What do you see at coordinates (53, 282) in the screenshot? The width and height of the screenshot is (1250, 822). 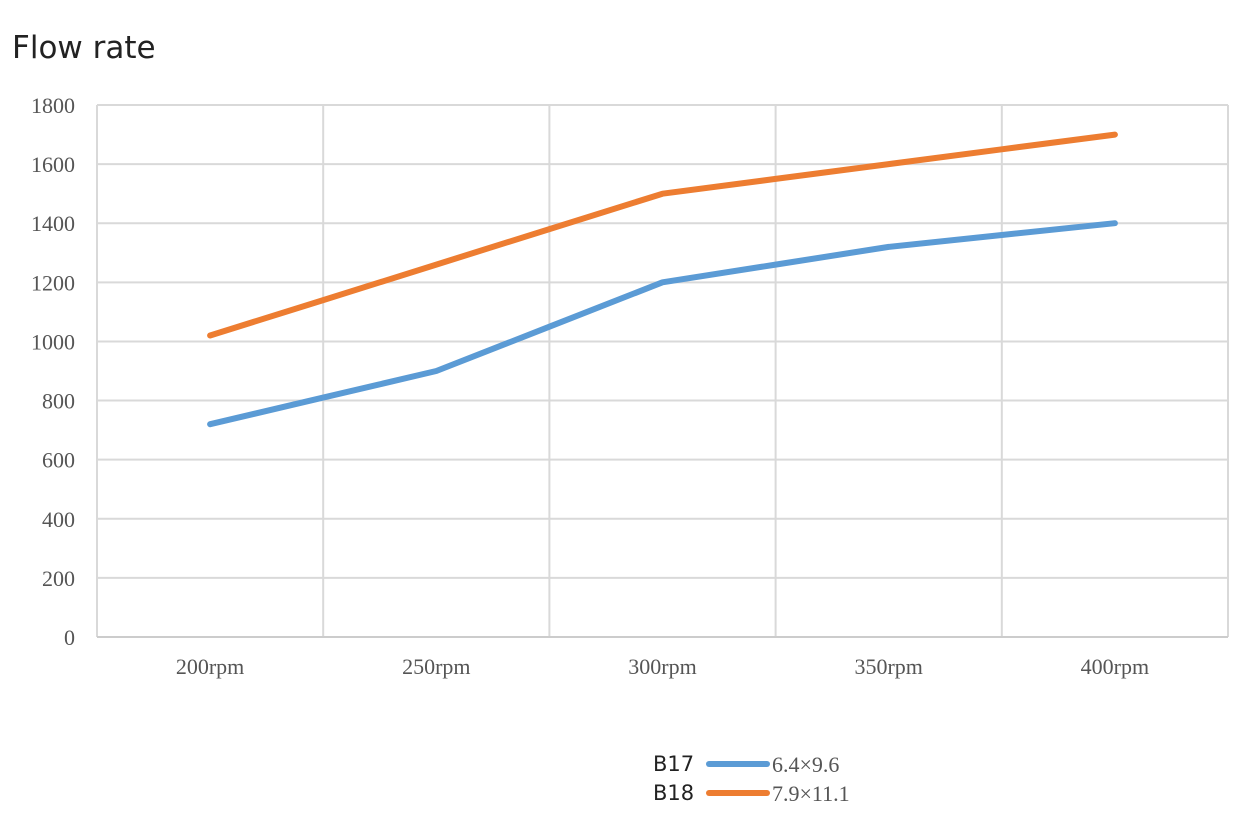 I see `y-tick-label: 1200` at bounding box center [53, 282].